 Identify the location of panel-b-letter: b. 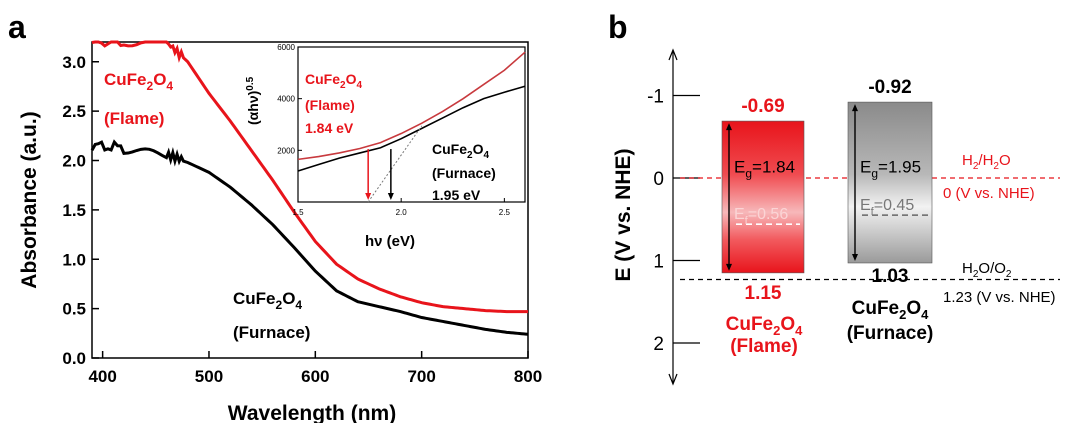
(618, 27).